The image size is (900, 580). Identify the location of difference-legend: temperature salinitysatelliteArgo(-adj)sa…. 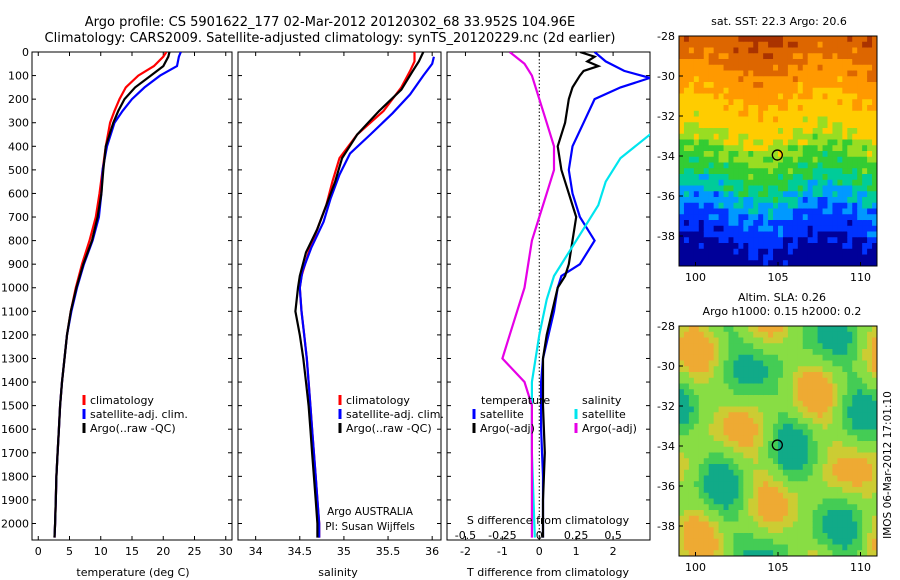
(554, 414).